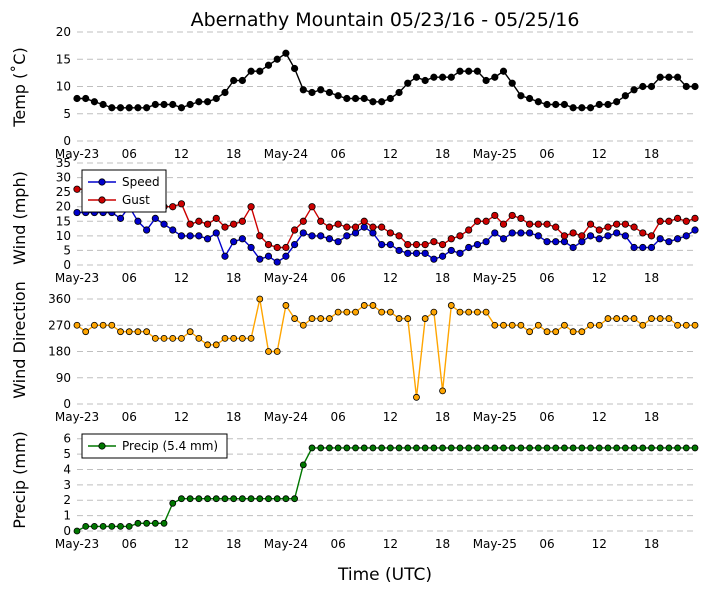  Describe the element at coordinates (59, 325) in the screenshot. I see `y-tick-label: 270` at that location.